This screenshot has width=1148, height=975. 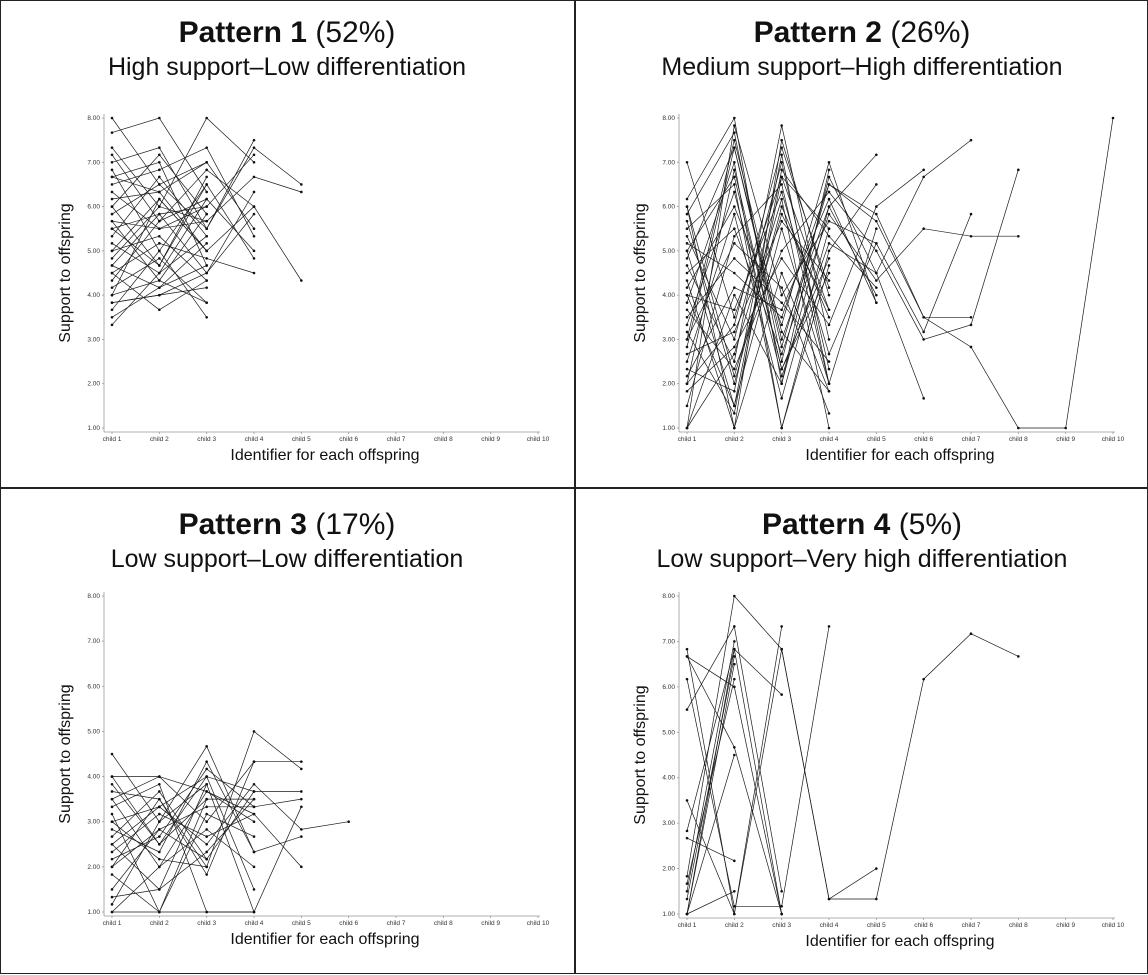 What do you see at coordinates (254, 439) in the screenshot?
I see `x-tick-label: child 4` at bounding box center [254, 439].